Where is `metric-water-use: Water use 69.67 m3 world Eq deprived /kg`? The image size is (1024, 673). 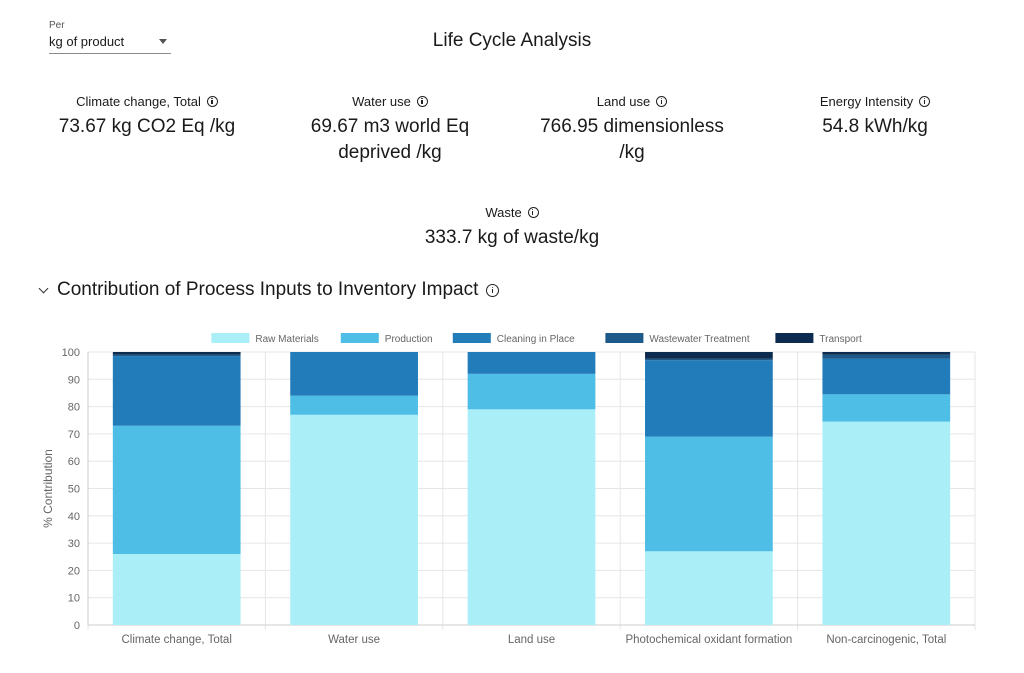 metric-water-use: Water use 69.67 m3 world Eq deprived /kg is located at coordinates (390, 129).